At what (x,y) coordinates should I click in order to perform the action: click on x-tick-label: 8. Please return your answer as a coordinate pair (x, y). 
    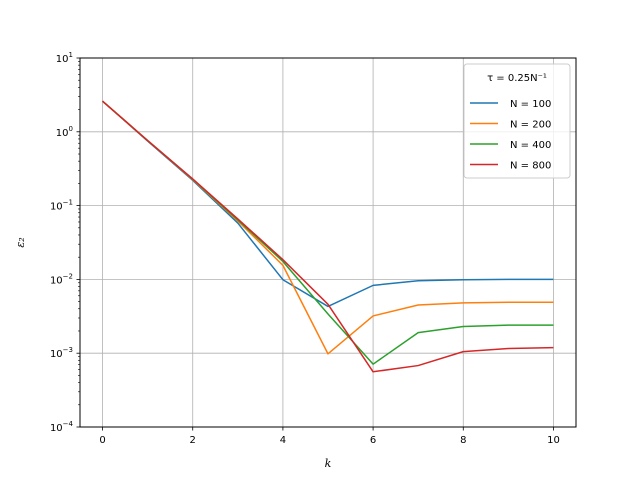
    Looking at the image, I should click on (463, 440).